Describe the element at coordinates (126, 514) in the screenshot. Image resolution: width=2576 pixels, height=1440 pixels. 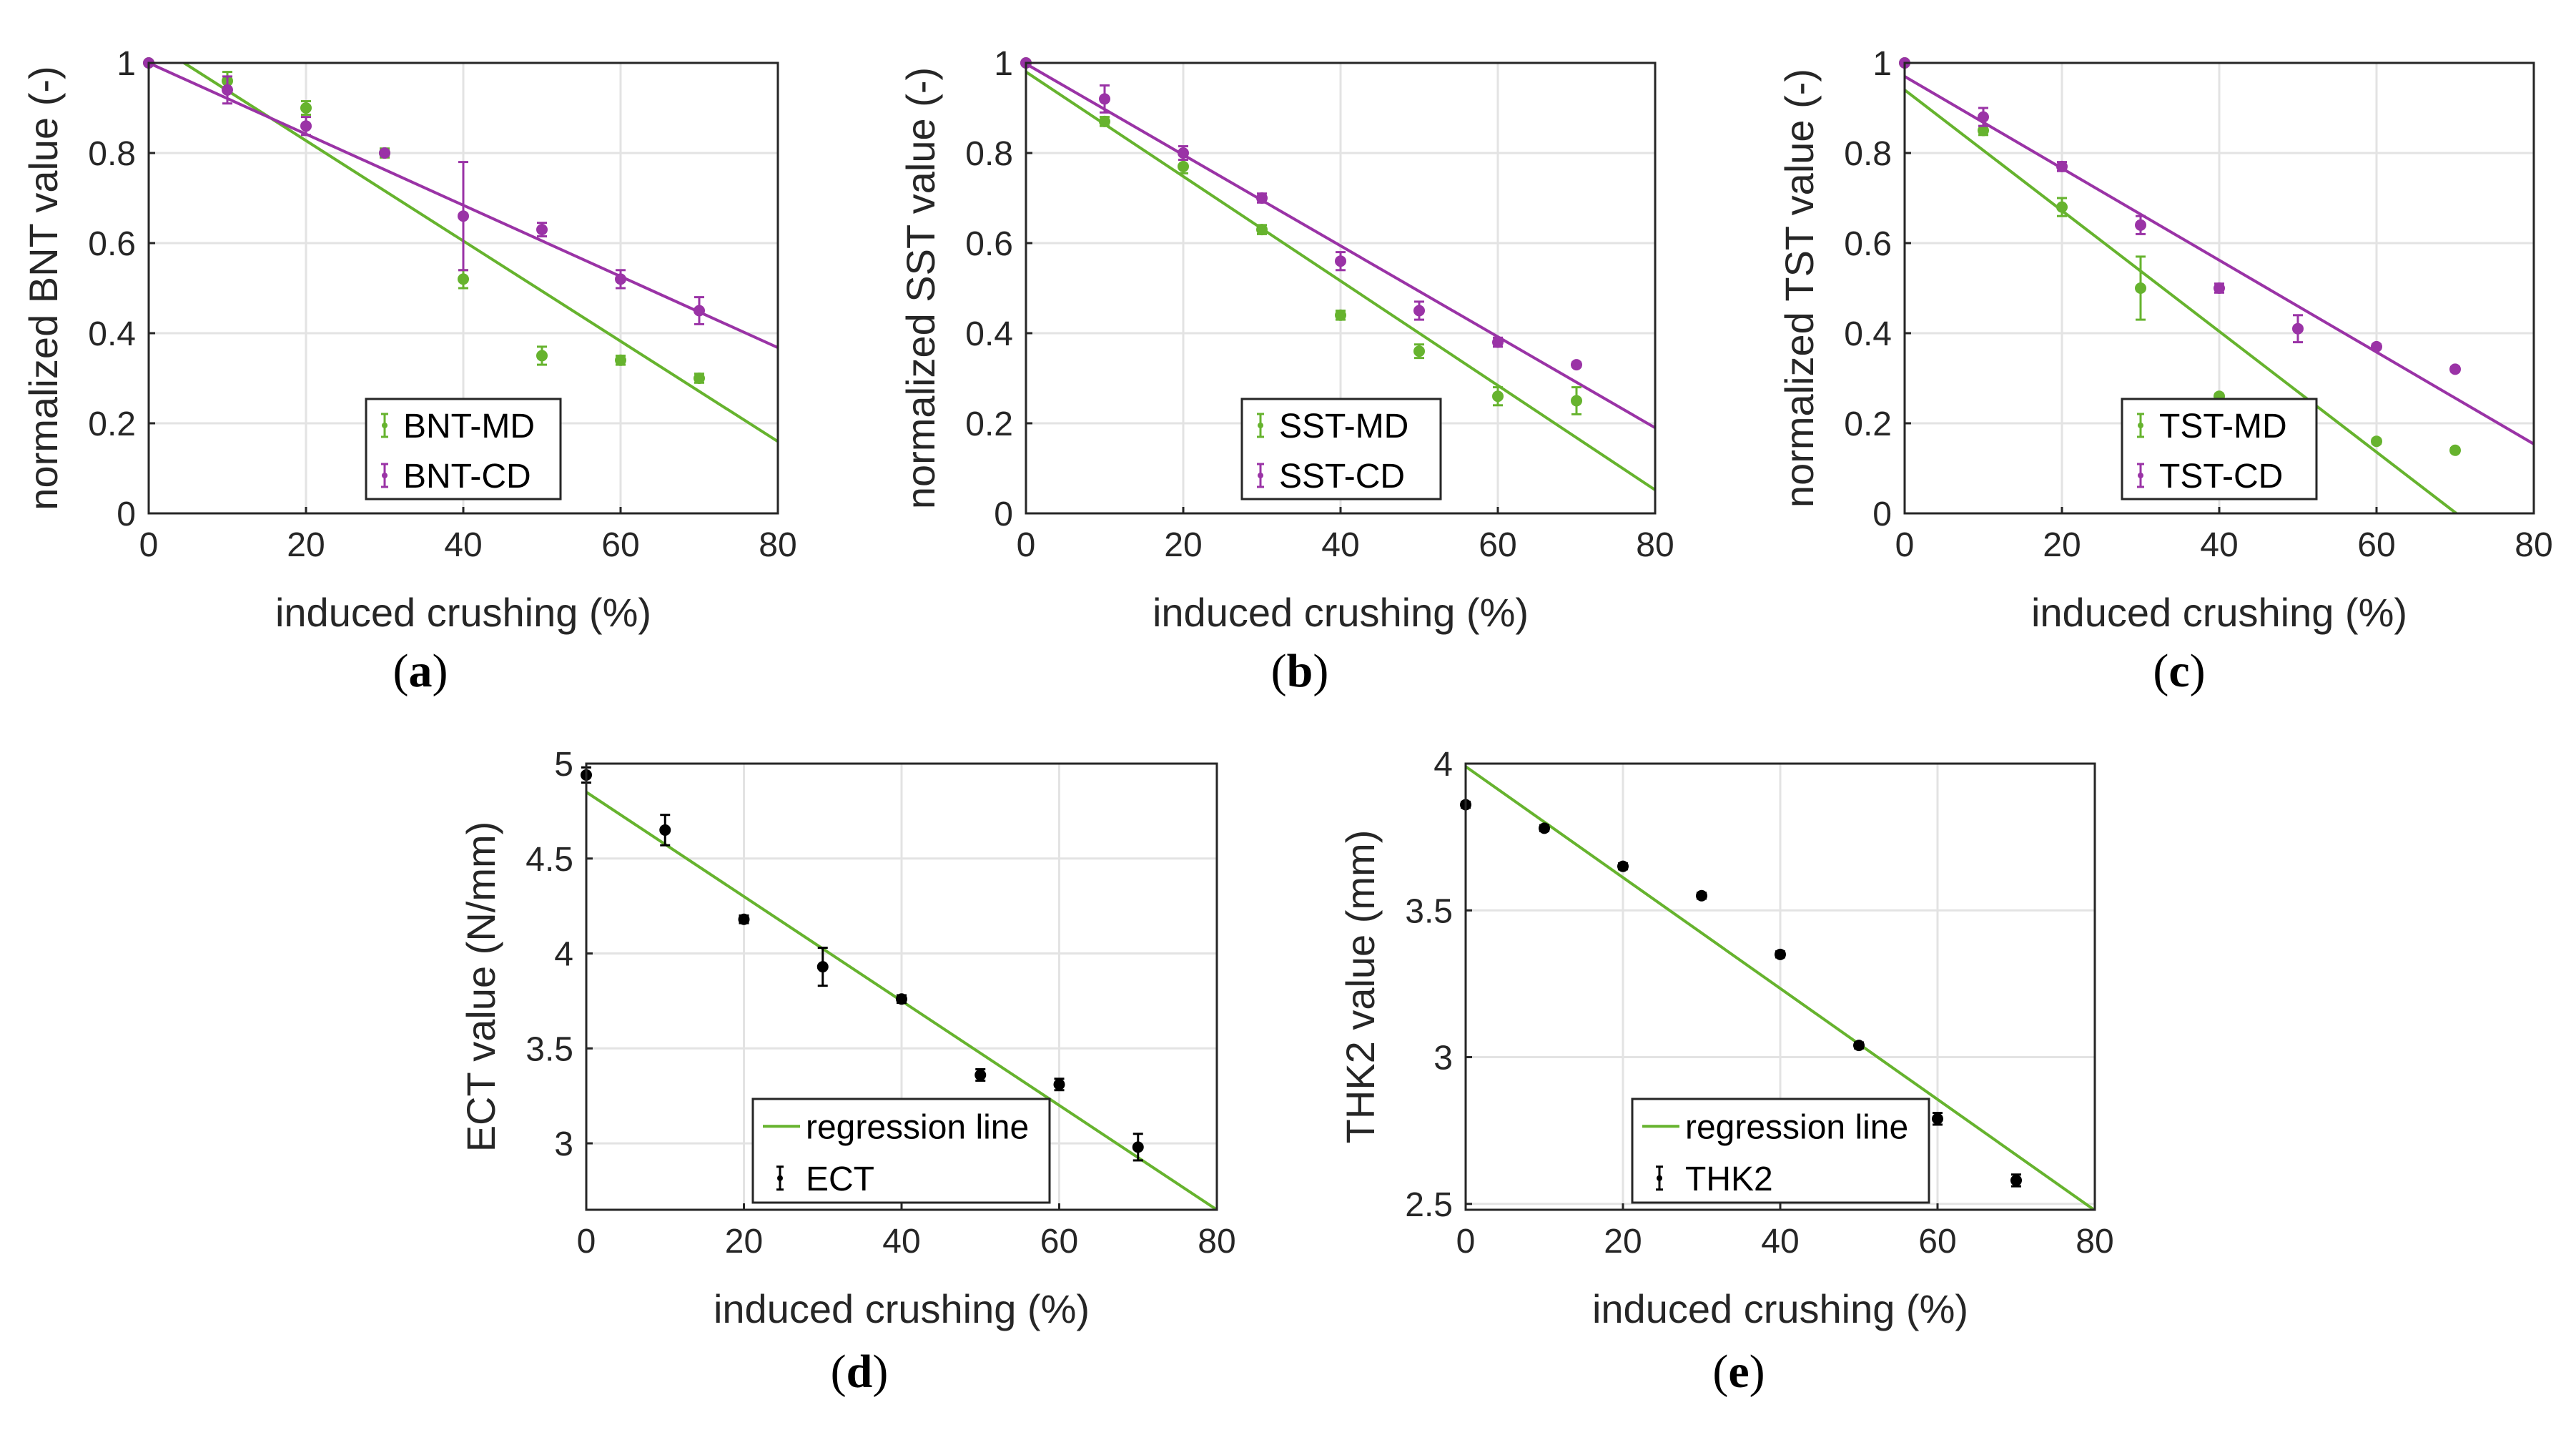
I see `y-tick-label: 0` at that location.